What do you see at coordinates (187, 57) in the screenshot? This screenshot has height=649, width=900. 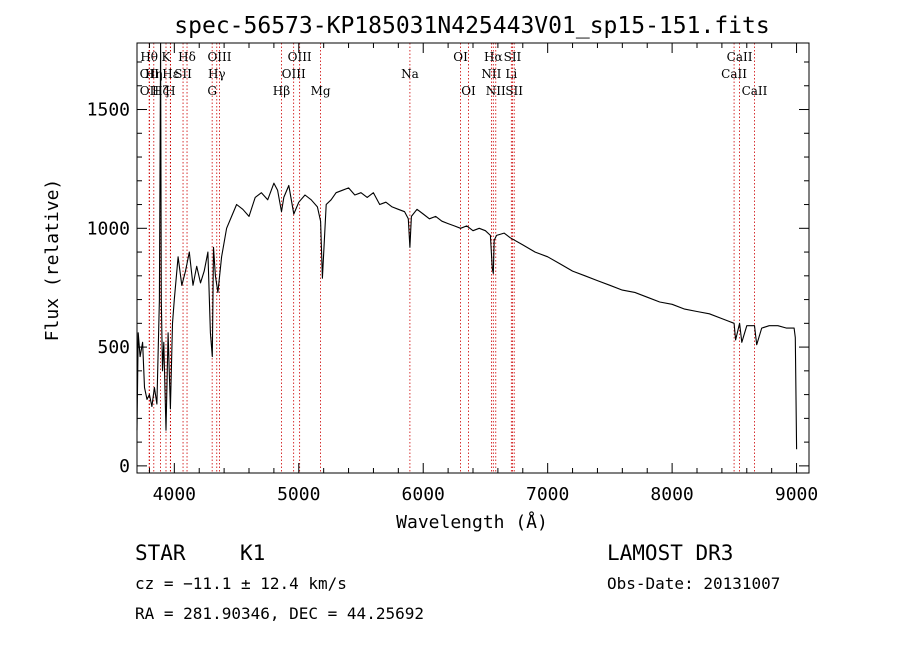 I see `line-marker-label: Hδ` at bounding box center [187, 57].